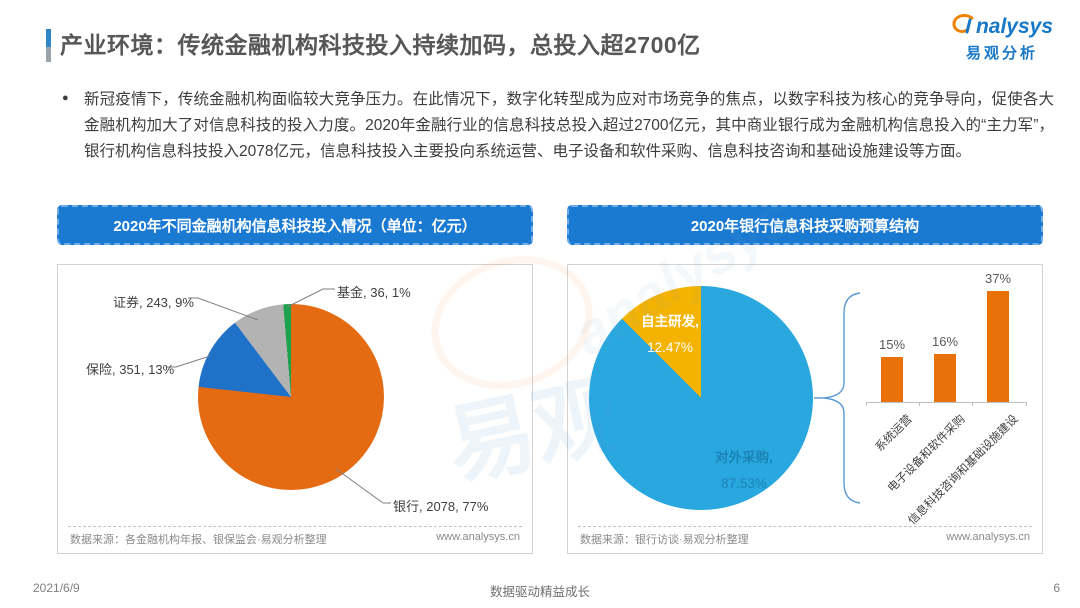  I want to click on pie-label-funds: 基金, 36, 1%, so click(374, 292).